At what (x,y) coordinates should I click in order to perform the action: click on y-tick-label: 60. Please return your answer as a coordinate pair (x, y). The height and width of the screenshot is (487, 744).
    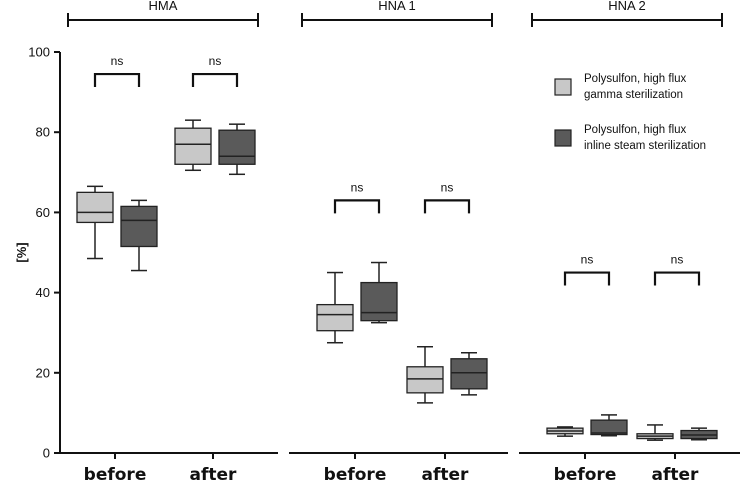
    Looking at the image, I should click on (43, 212).